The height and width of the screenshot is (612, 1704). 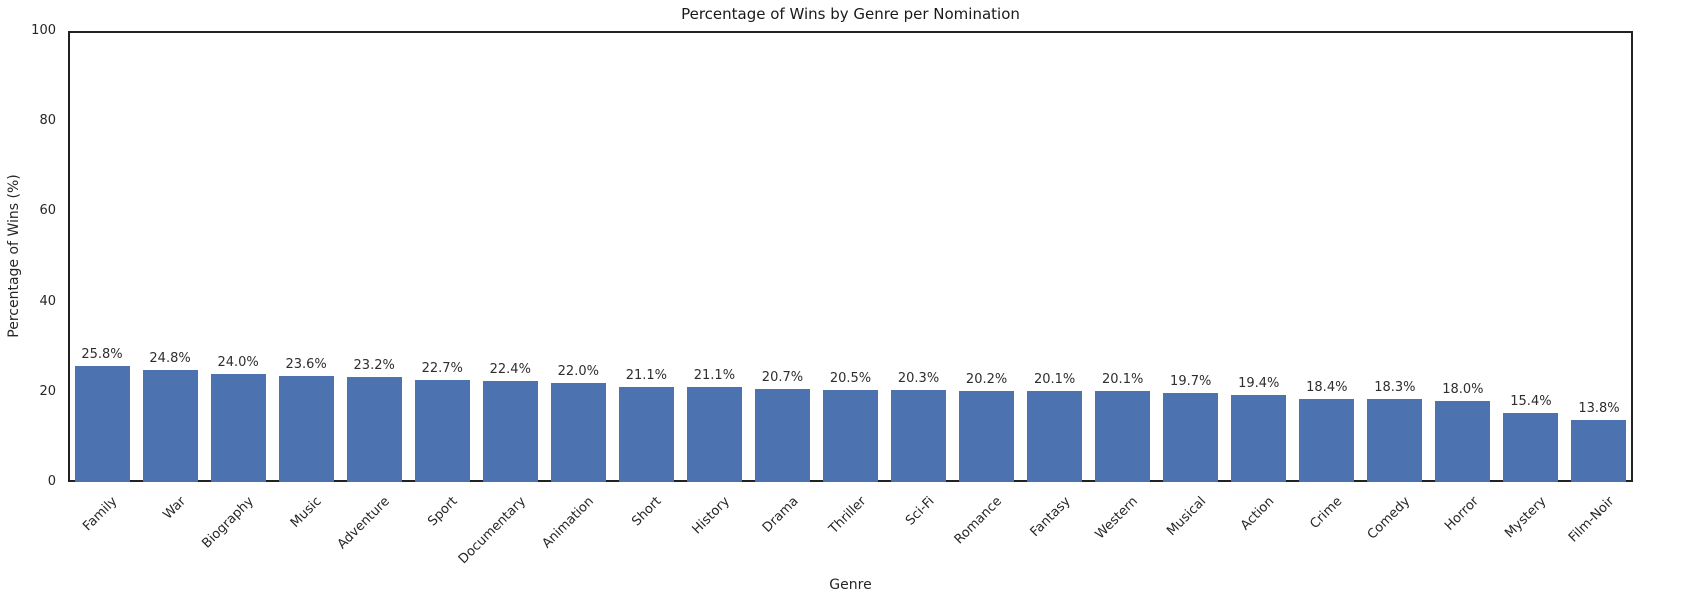 What do you see at coordinates (1259, 383) in the screenshot?
I see `bar-value-label: 19.4%` at bounding box center [1259, 383].